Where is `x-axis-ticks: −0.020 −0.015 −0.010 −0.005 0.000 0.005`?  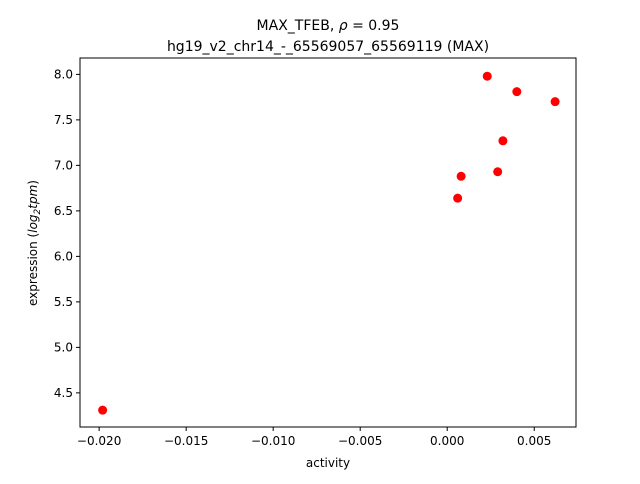 x-axis-ticks: −0.020 −0.015 −0.010 −0.005 0.000 0.005 is located at coordinates (314, 437).